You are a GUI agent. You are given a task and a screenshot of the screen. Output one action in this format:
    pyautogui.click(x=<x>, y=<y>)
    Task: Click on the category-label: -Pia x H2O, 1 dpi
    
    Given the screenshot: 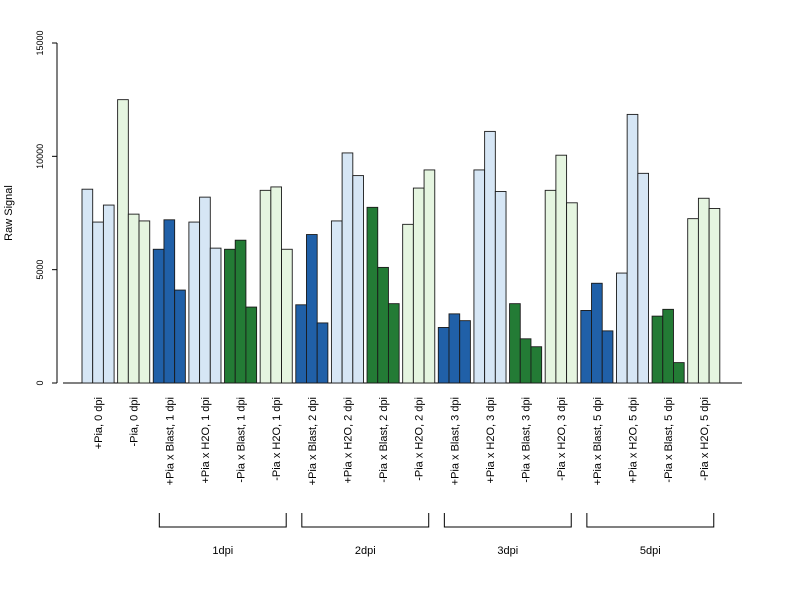 What is the action you would take?
    pyautogui.click(x=277, y=439)
    